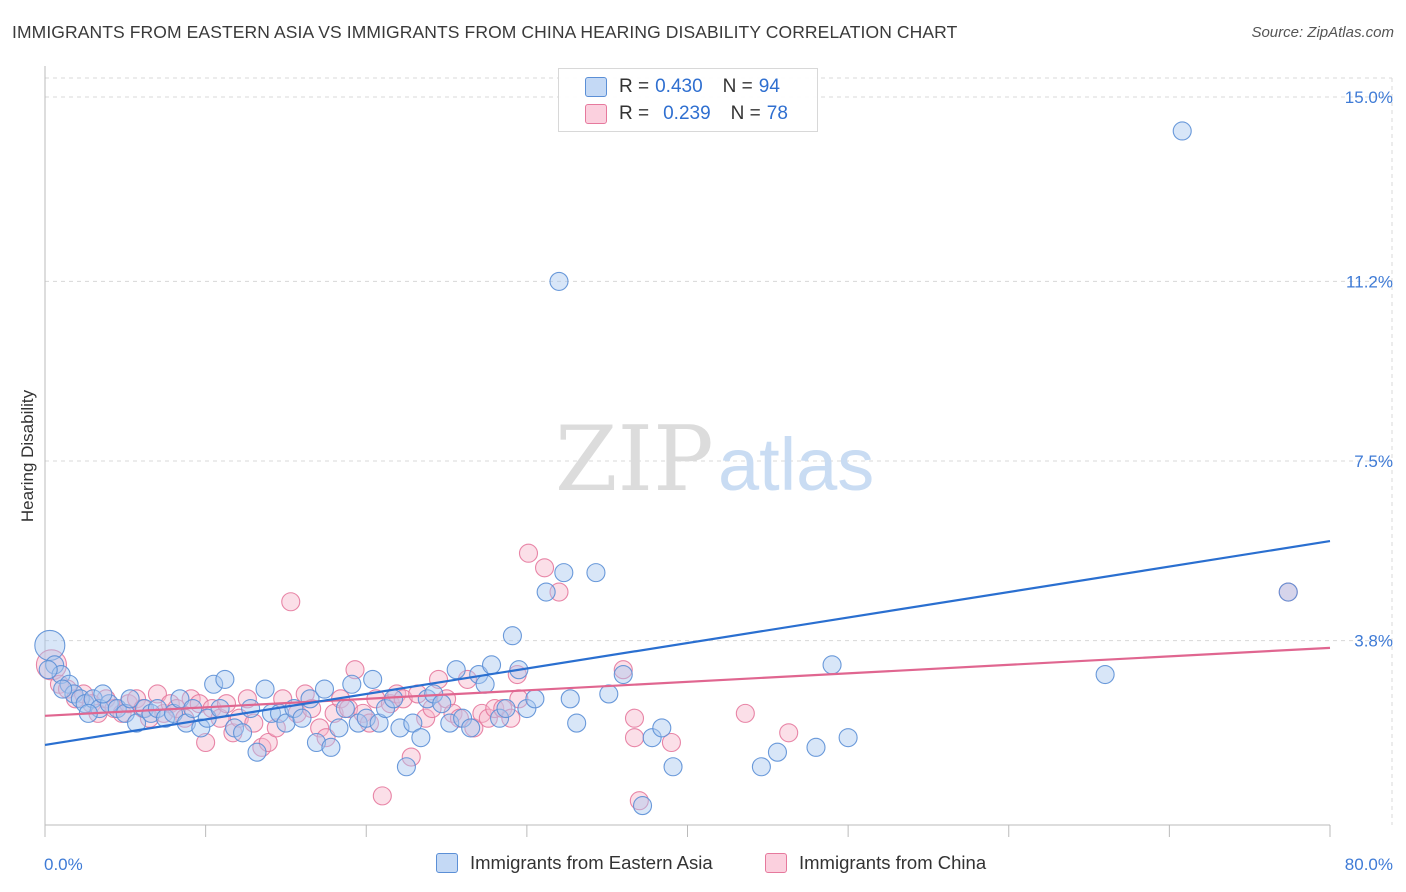 The width and height of the screenshot is (1406, 892). I want to click on legend-r-value: 0.239, so click(687, 113).